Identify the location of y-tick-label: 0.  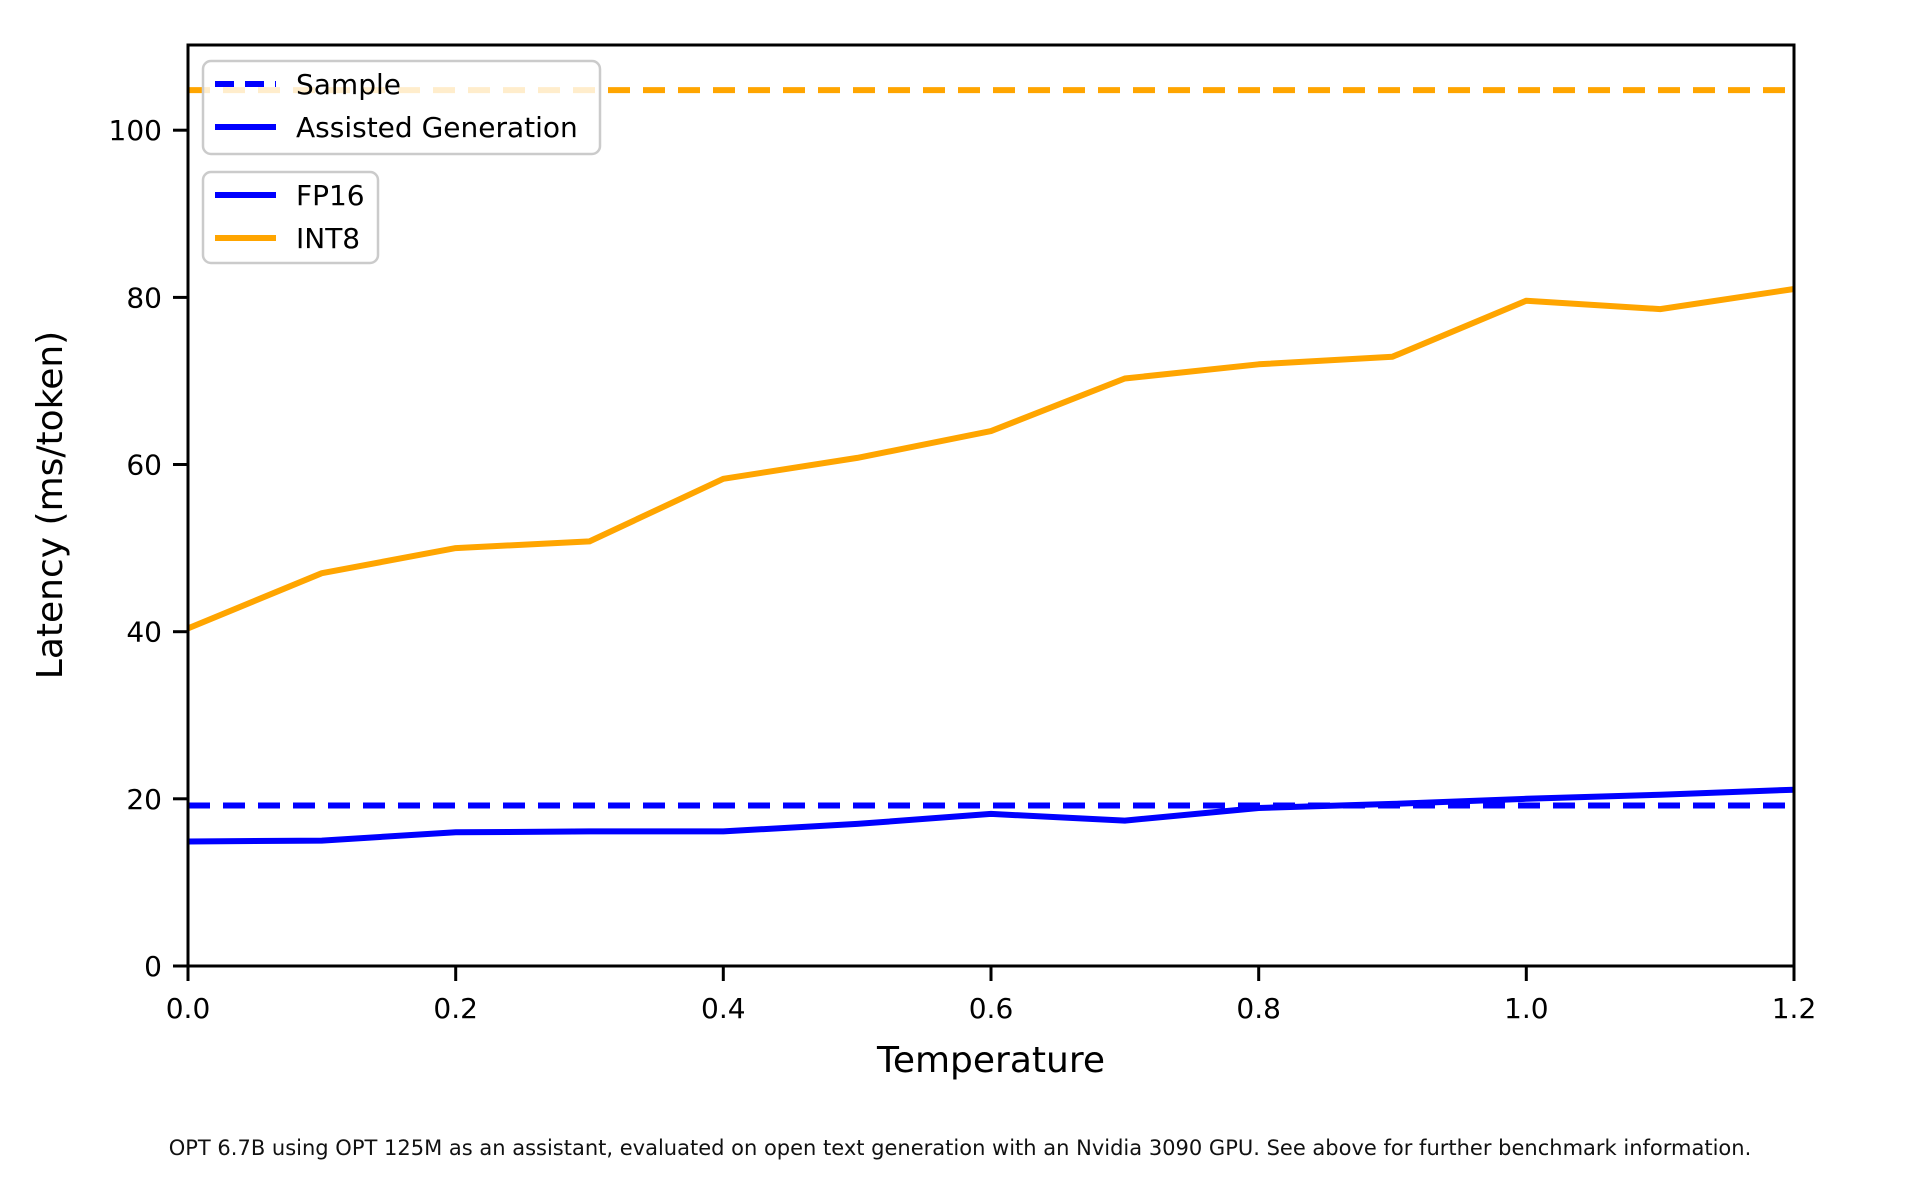
(153, 966).